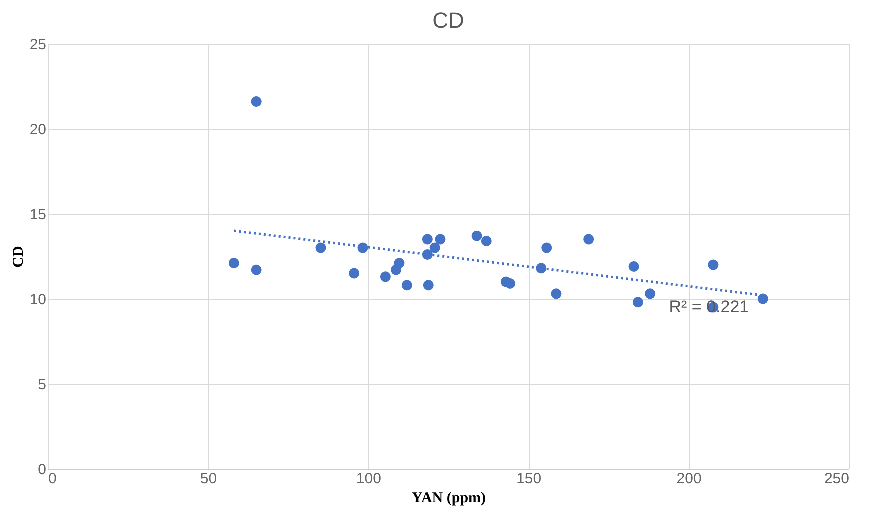 The height and width of the screenshot is (510, 869). I want to click on y-tick-label: 10, so click(38, 300).